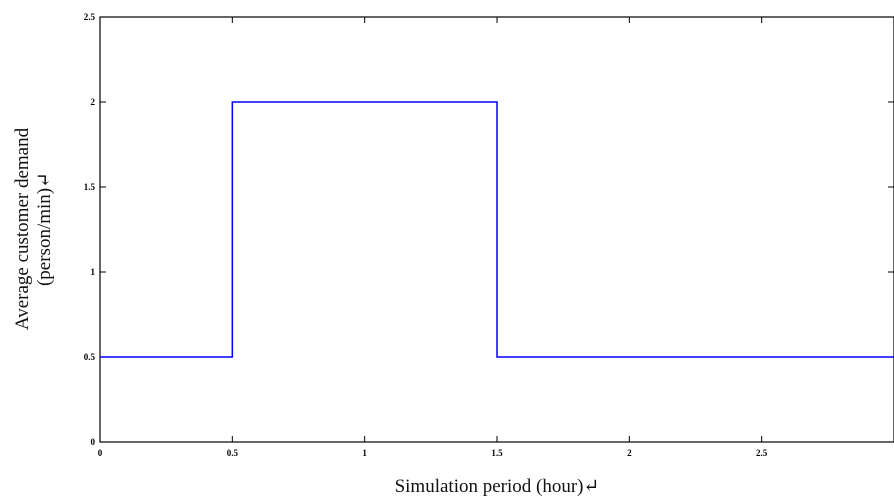 The width and height of the screenshot is (894, 499). I want to click on x-tick-label: 1.5, so click(497, 453).